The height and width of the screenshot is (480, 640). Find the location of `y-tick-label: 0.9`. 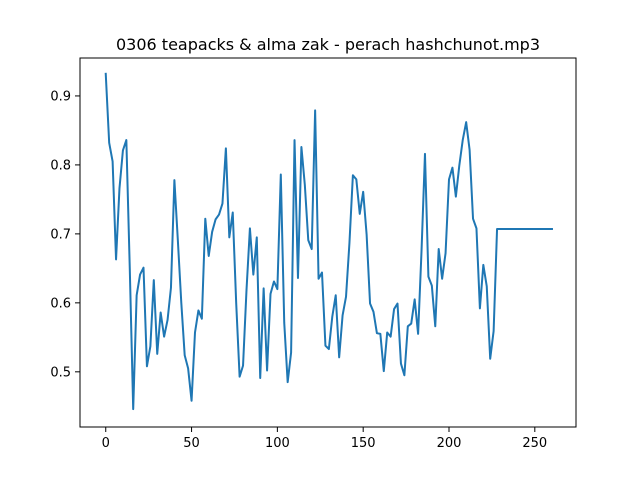

y-tick-label: 0.9 is located at coordinates (60, 96).